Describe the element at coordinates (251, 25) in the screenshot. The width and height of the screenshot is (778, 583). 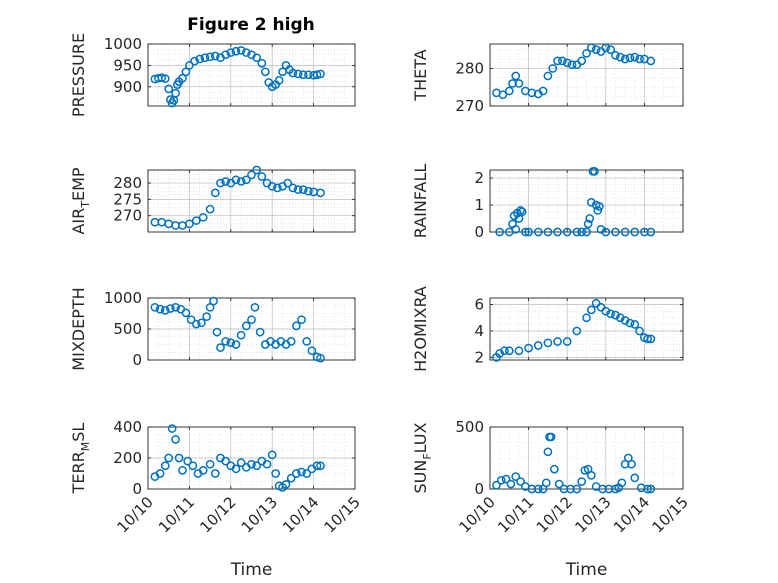
I see `figure-title: Figure 2 high` at that location.